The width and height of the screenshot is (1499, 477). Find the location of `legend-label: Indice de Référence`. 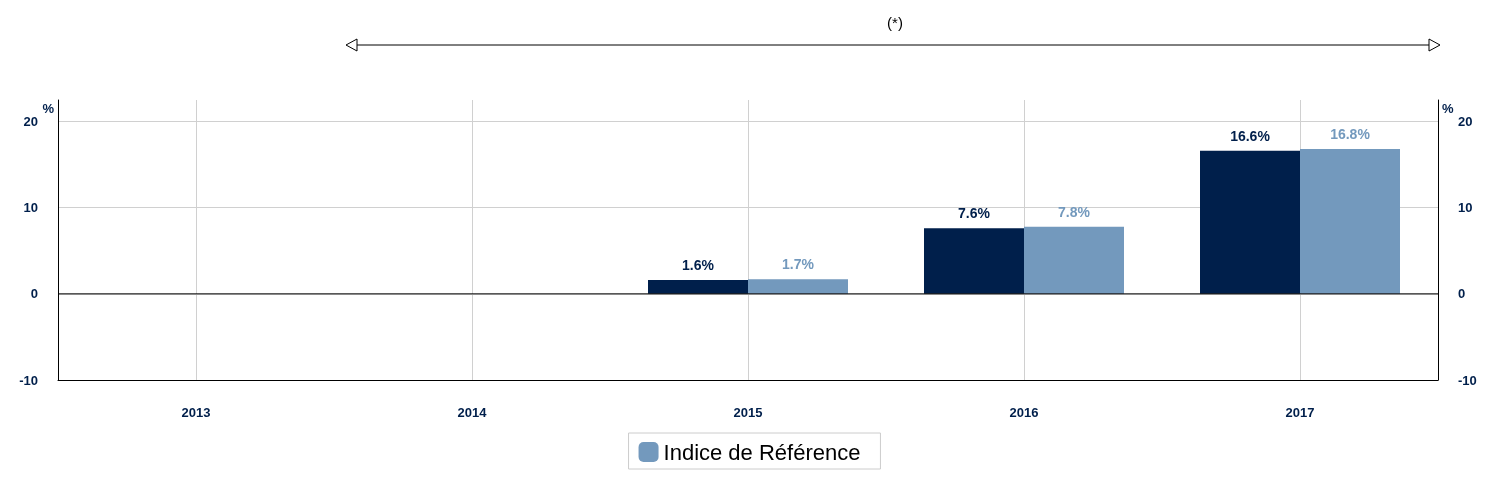

legend-label: Indice de Référence is located at coordinates (762, 452).